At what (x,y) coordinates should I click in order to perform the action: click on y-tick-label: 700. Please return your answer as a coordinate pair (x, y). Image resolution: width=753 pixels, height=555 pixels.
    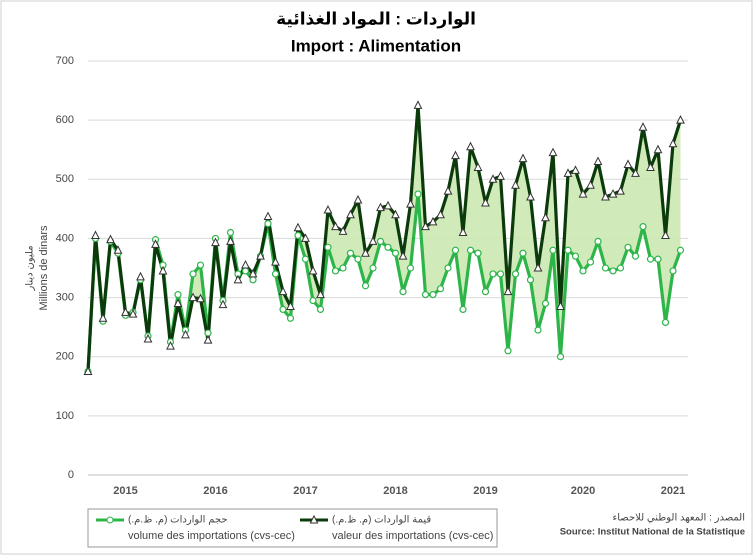
    Looking at the image, I should click on (65, 61).